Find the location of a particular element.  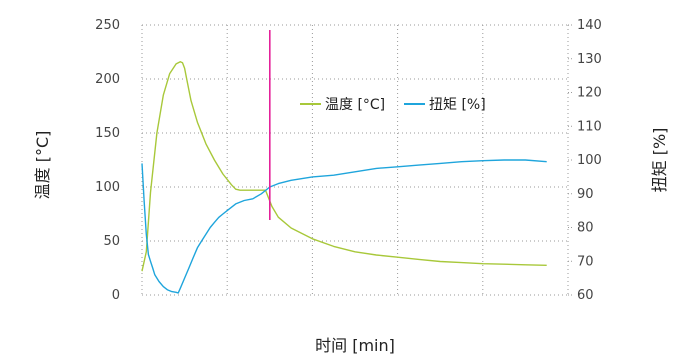

y-left-tick-label: 50 is located at coordinates (111, 241).